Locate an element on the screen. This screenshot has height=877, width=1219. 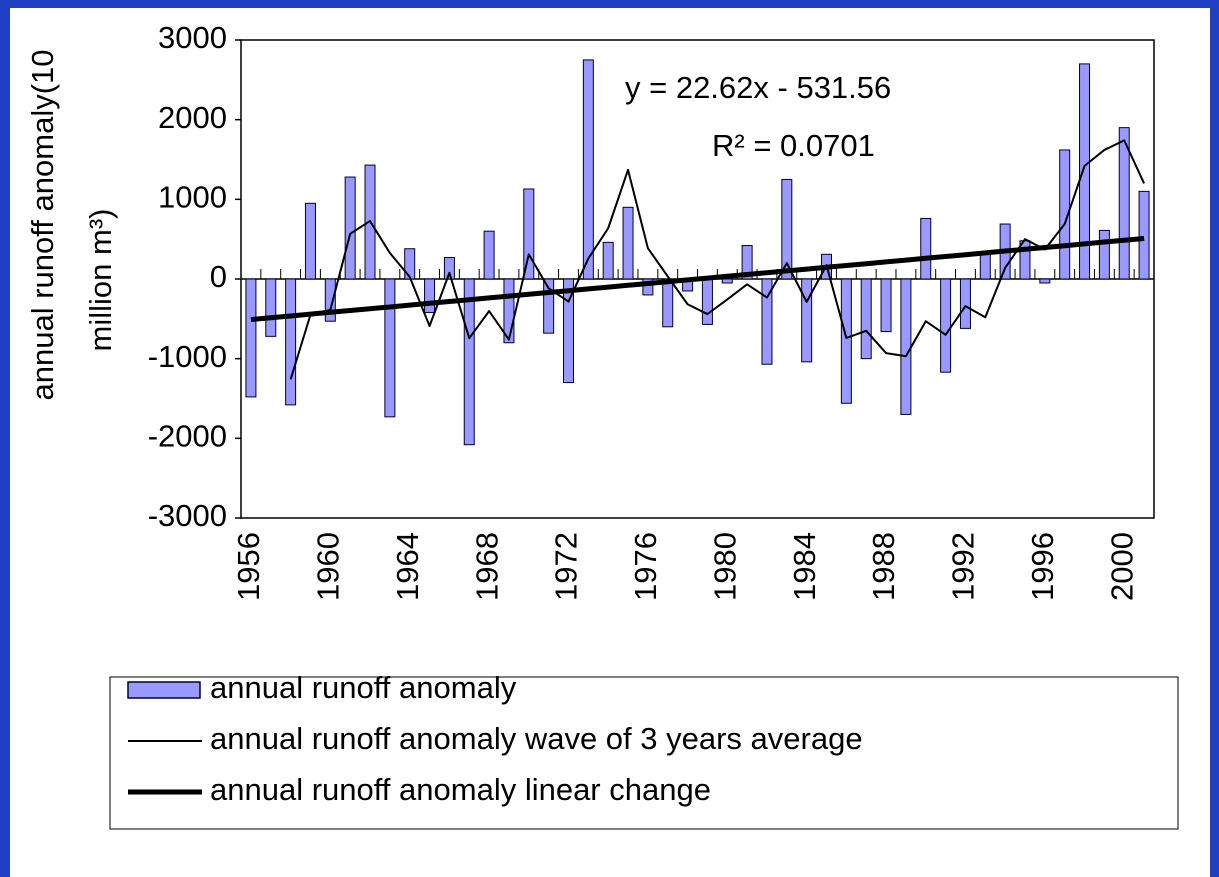
legend-swatch is located at coordinates (164, 690).